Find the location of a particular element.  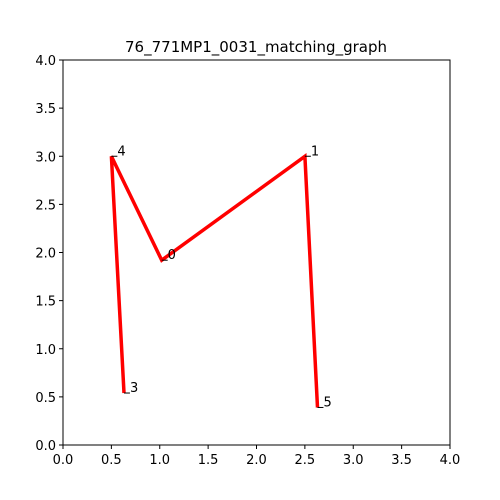

x-tick-label: 1.0 is located at coordinates (159, 460).